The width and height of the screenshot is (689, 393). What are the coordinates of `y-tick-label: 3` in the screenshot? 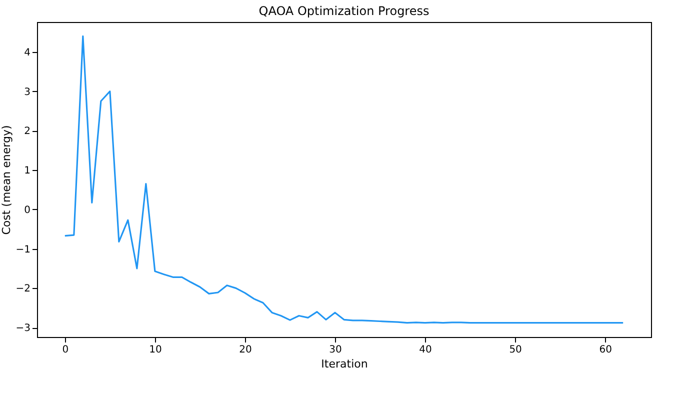 It's located at (27, 92).